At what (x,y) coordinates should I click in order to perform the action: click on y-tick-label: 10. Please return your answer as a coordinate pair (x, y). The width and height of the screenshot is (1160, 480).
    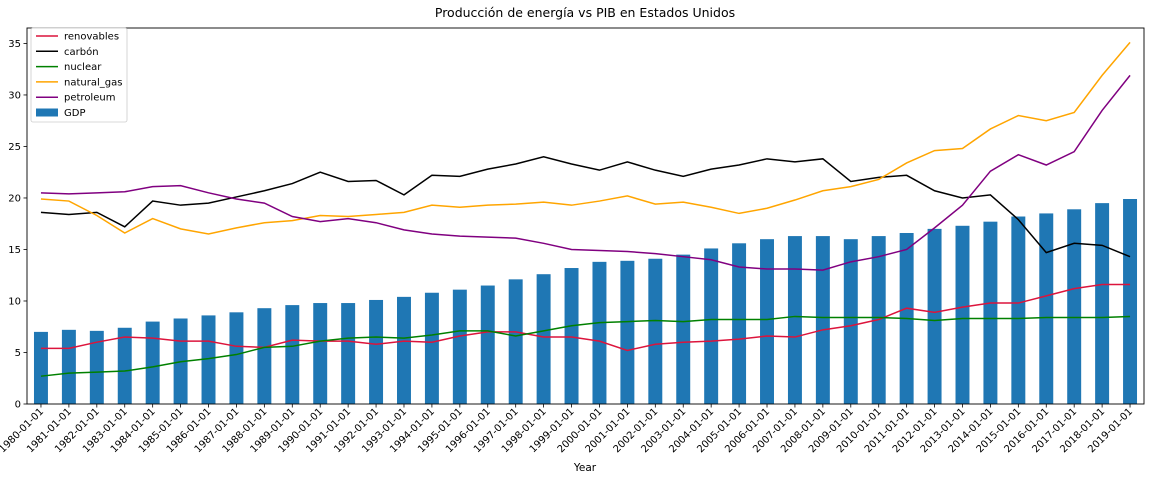
    Looking at the image, I should click on (14, 301).